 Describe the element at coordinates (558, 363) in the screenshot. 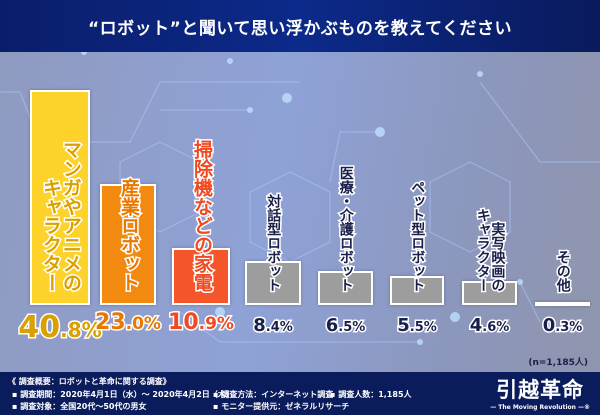

I see `sample-size-note: (n=1,185人)` at that location.